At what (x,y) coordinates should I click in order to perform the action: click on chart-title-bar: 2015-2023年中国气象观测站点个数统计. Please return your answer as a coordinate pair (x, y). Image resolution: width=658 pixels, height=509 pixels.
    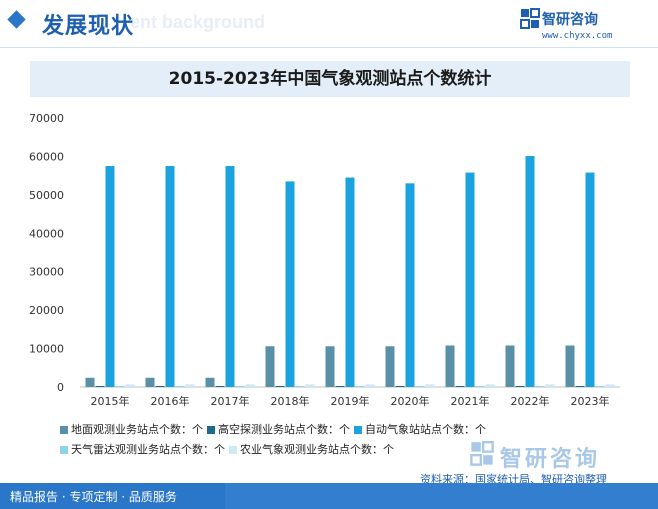
    Looking at the image, I should click on (330, 79).